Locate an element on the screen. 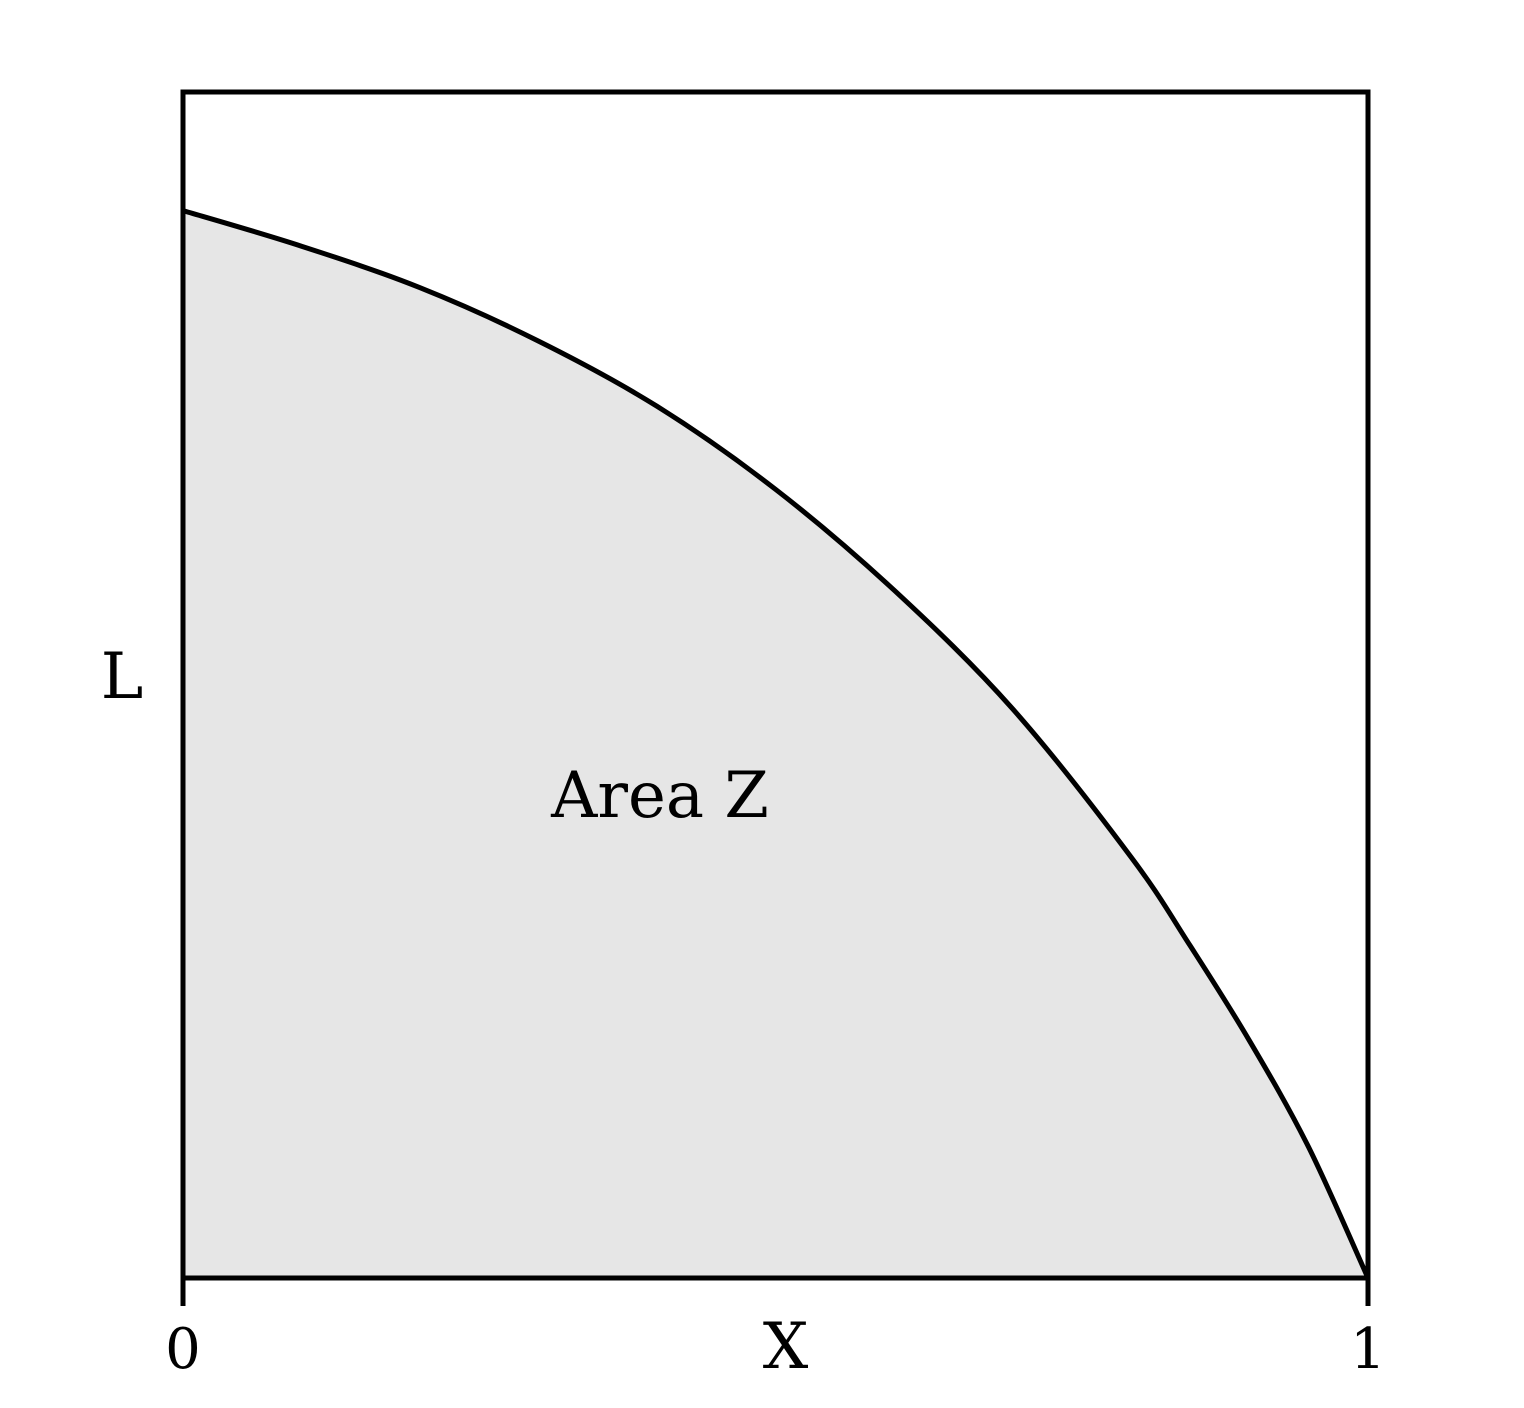 The width and height of the screenshot is (1524, 1408). y-axis-label: L is located at coordinates (122, 677).